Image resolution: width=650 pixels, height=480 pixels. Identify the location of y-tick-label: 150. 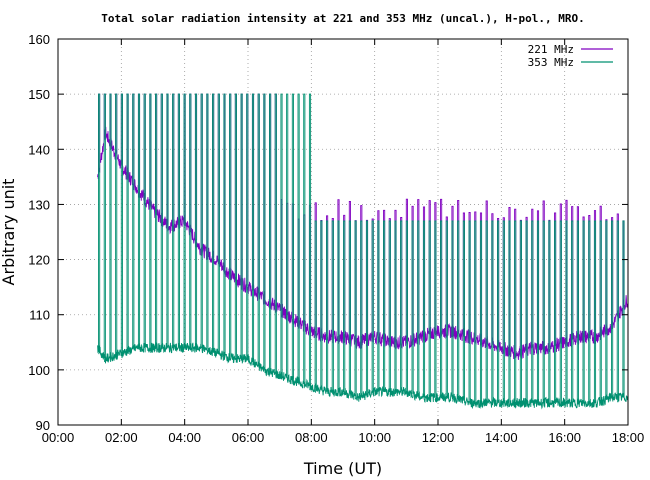
(39, 94).